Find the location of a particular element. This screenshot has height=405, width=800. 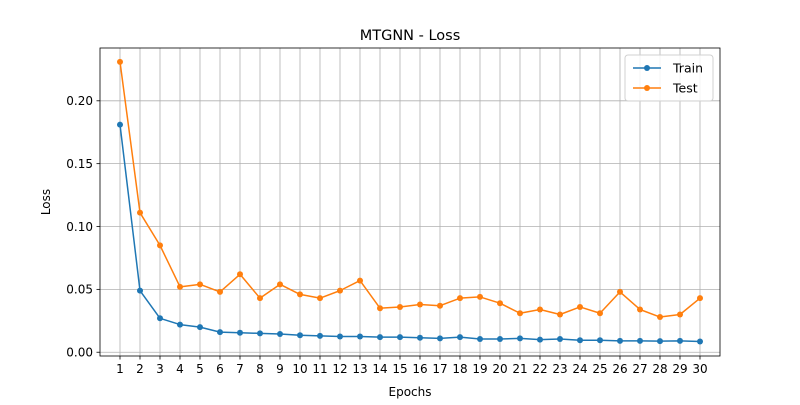

chart-title: MTGNN - Loss is located at coordinates (410, 36).